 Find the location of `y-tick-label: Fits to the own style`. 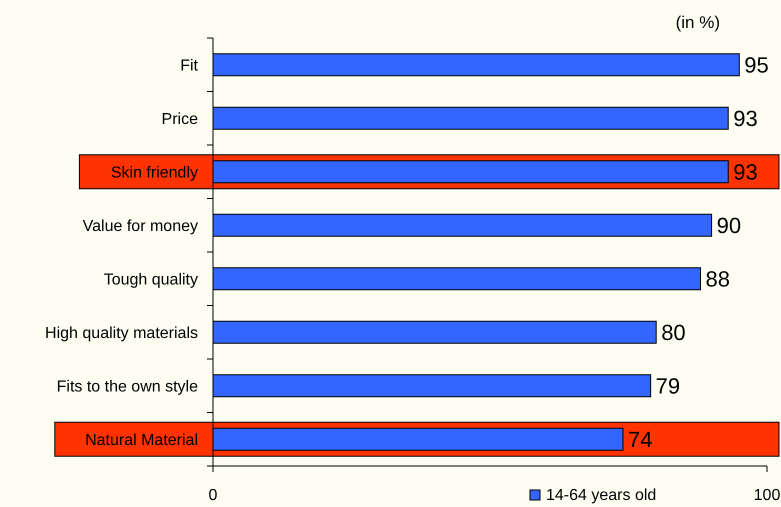

y-tick-label: Fits to the own style is located at coordinates (127, 387).